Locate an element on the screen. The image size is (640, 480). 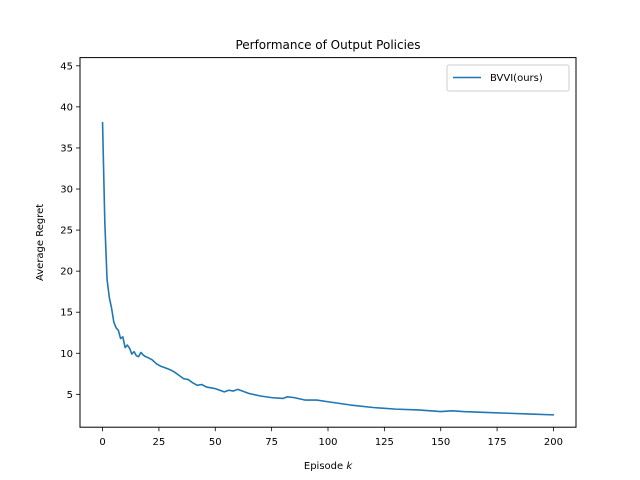
x-tick-label: 100 is located at coordinates (327, 442).